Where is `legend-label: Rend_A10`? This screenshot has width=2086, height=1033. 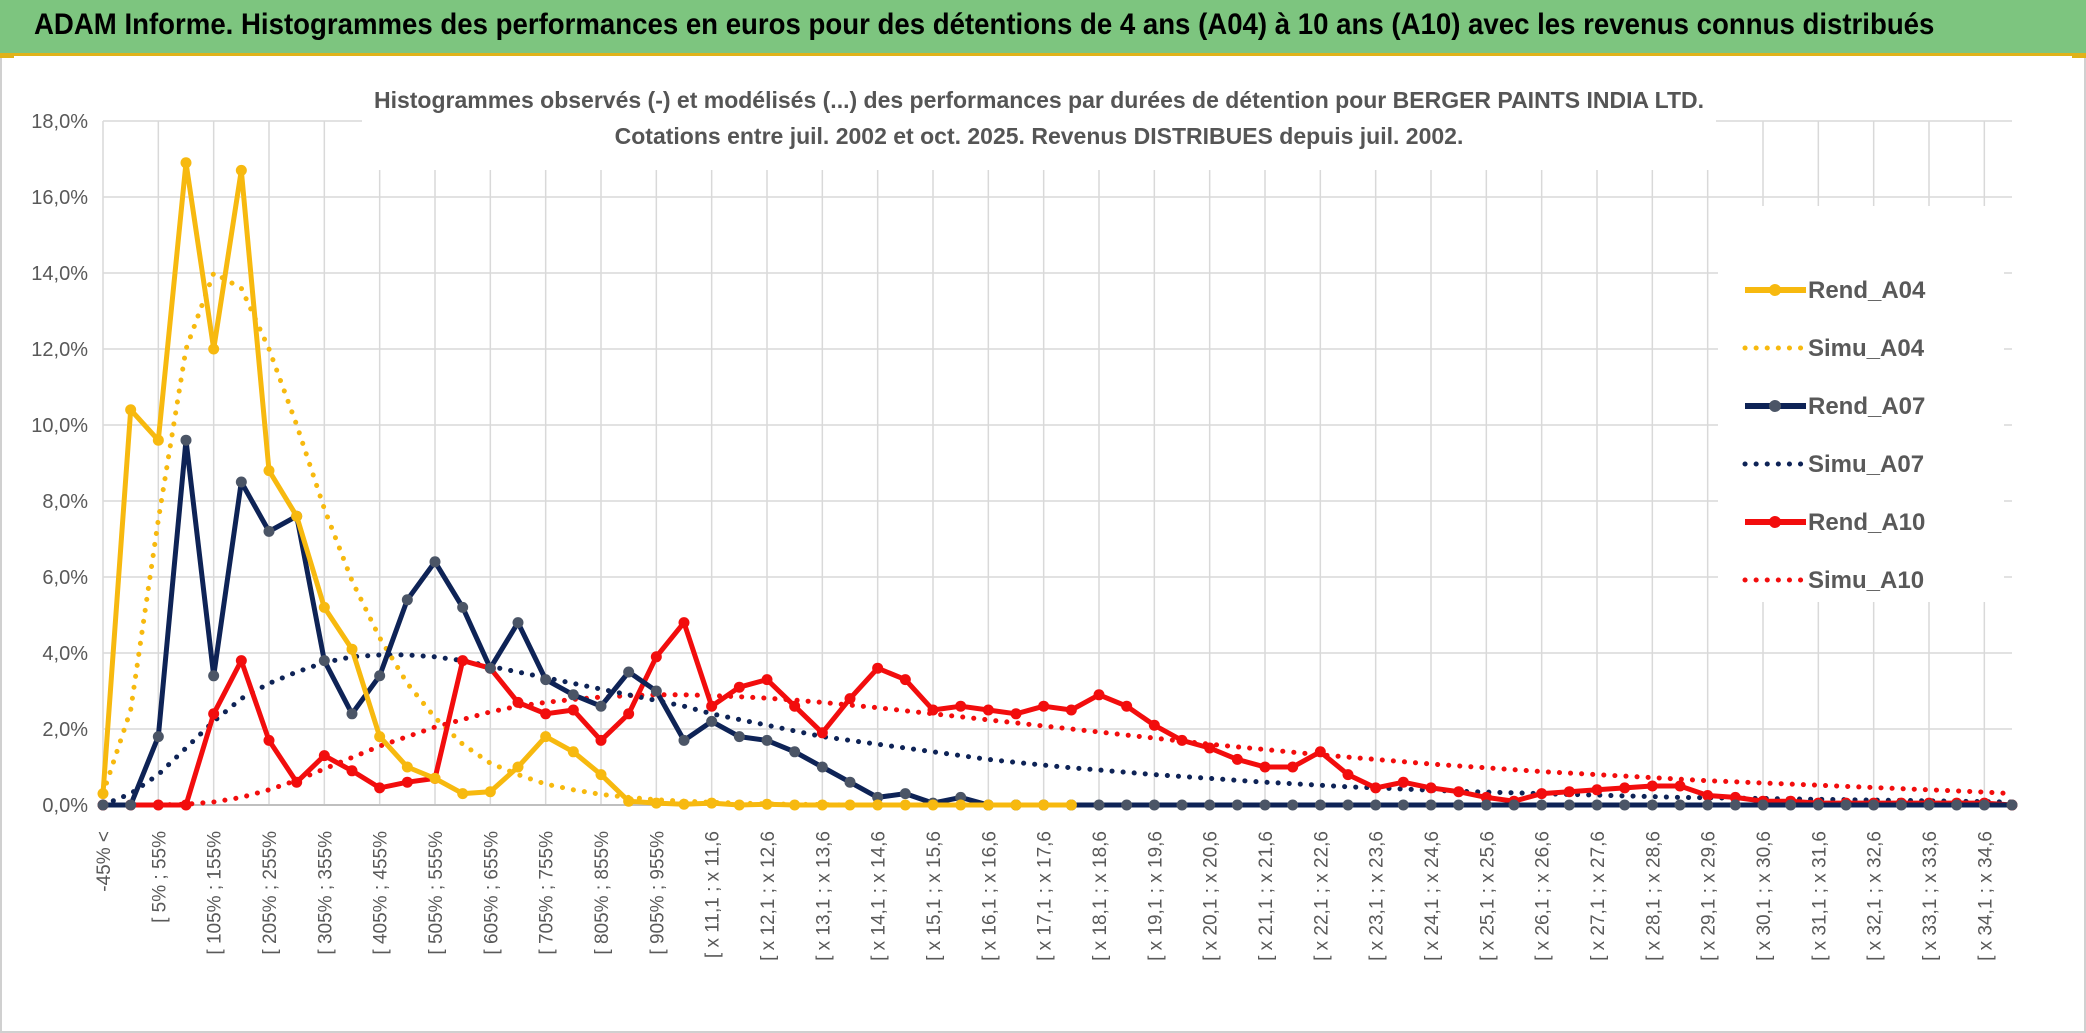 legend-label: Rend_A10 is located at coordinates (1866, 522).